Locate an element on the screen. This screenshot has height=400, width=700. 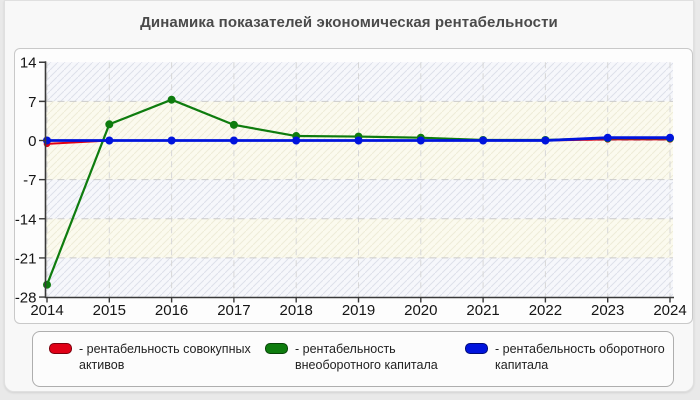
svg-text: 2022 is located at coordinates (545, 310).